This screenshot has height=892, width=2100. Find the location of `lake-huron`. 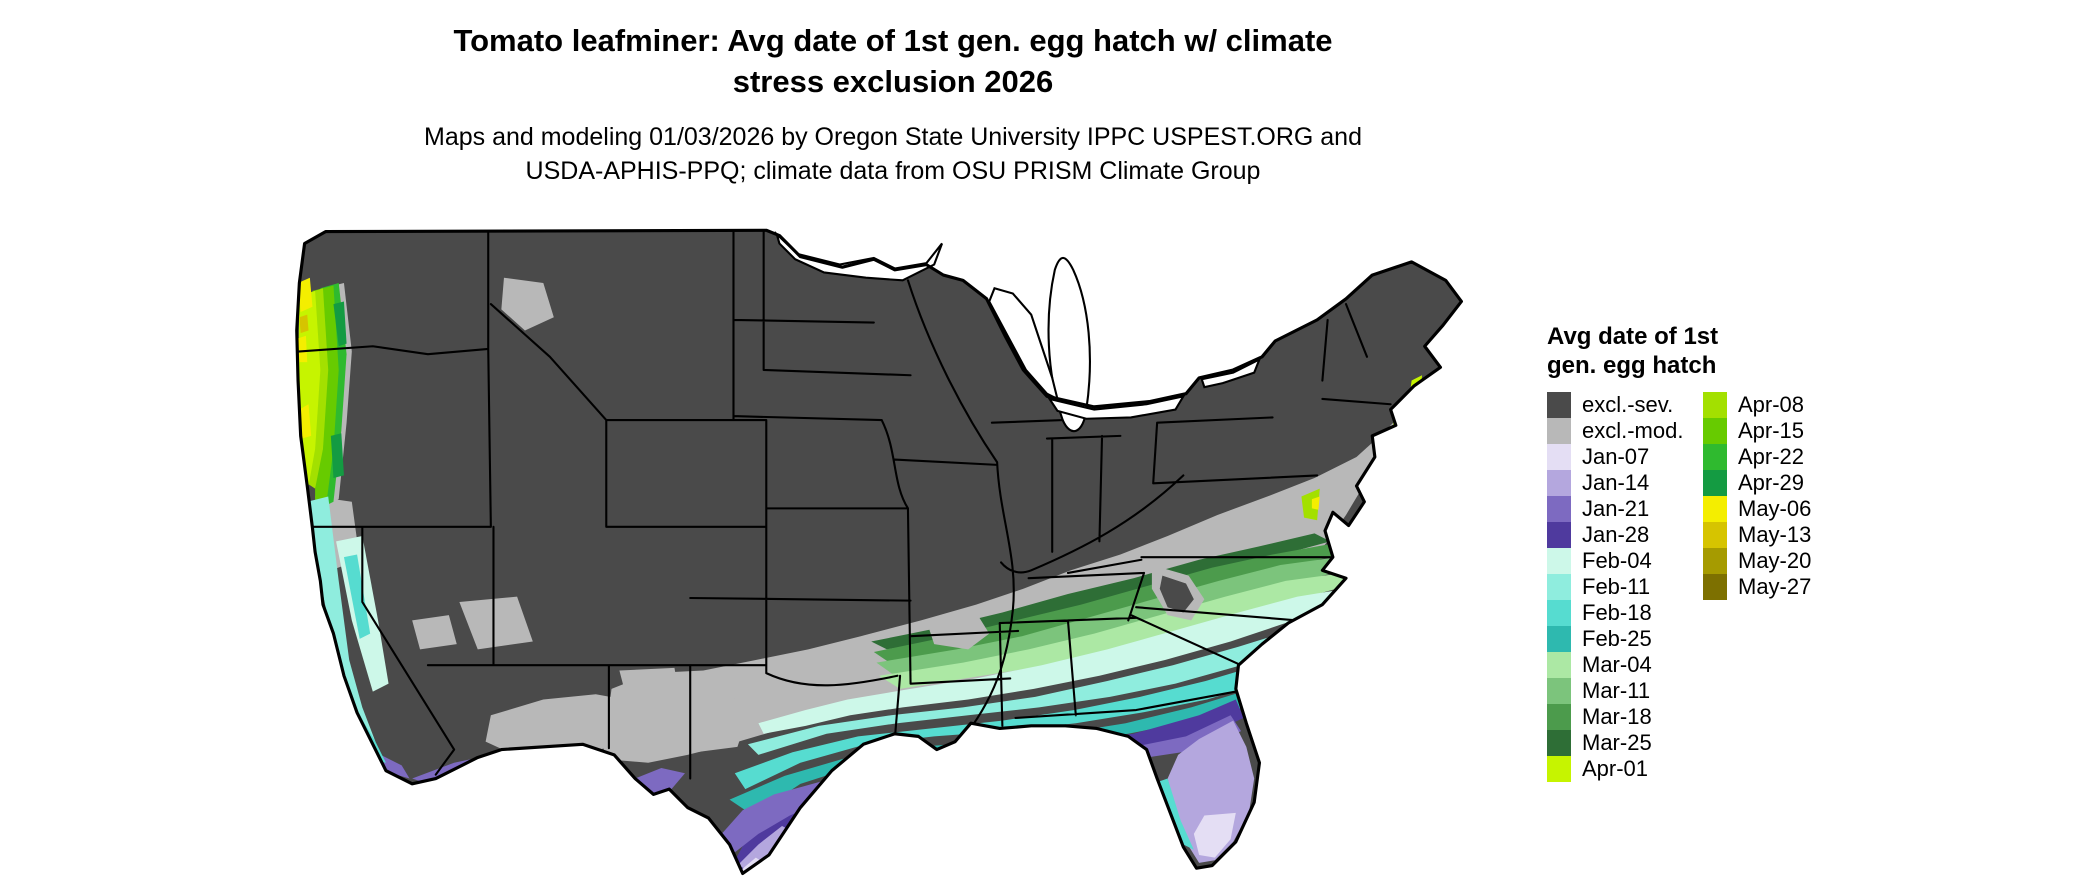

lake-huron is located at coordinates (1024, 343).